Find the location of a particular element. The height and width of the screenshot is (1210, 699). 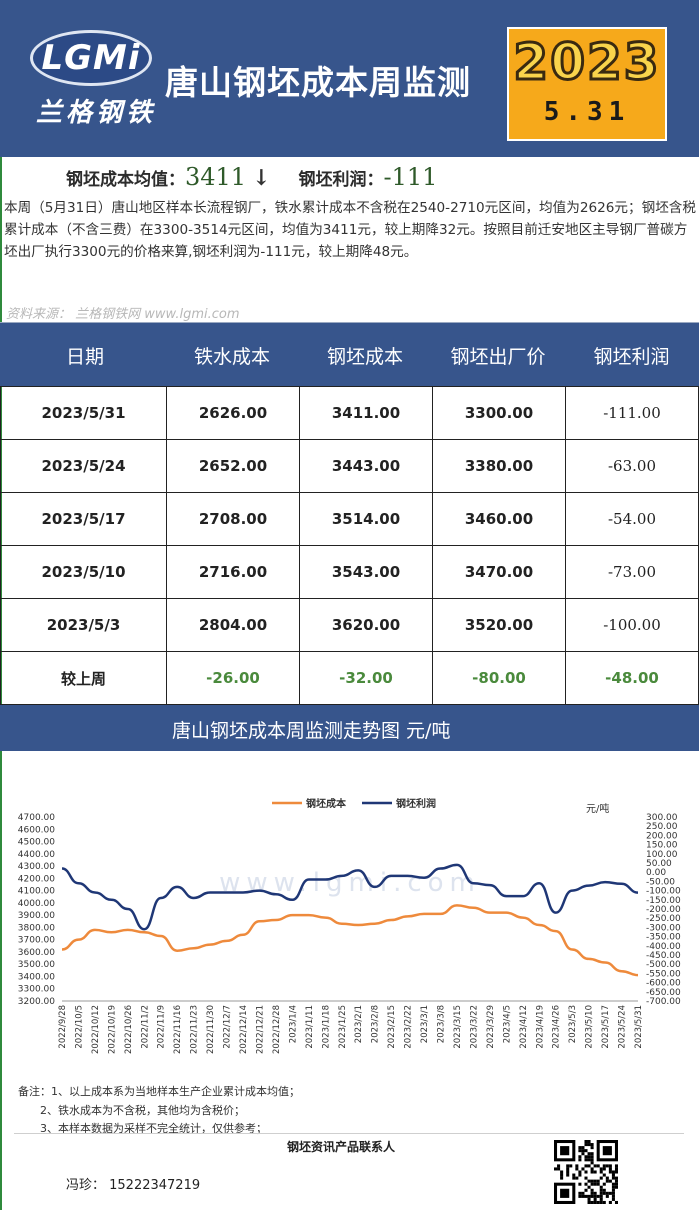

x-tick-label: 2023/4/26 is located at coordinates (557, 1027).